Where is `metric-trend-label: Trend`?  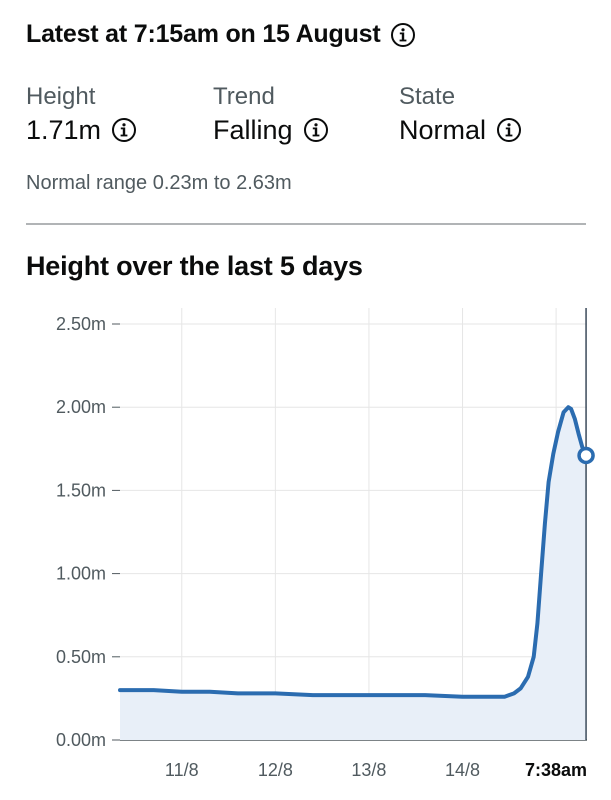
metric-trend-label: Trend is located at coordinates (244, 96).